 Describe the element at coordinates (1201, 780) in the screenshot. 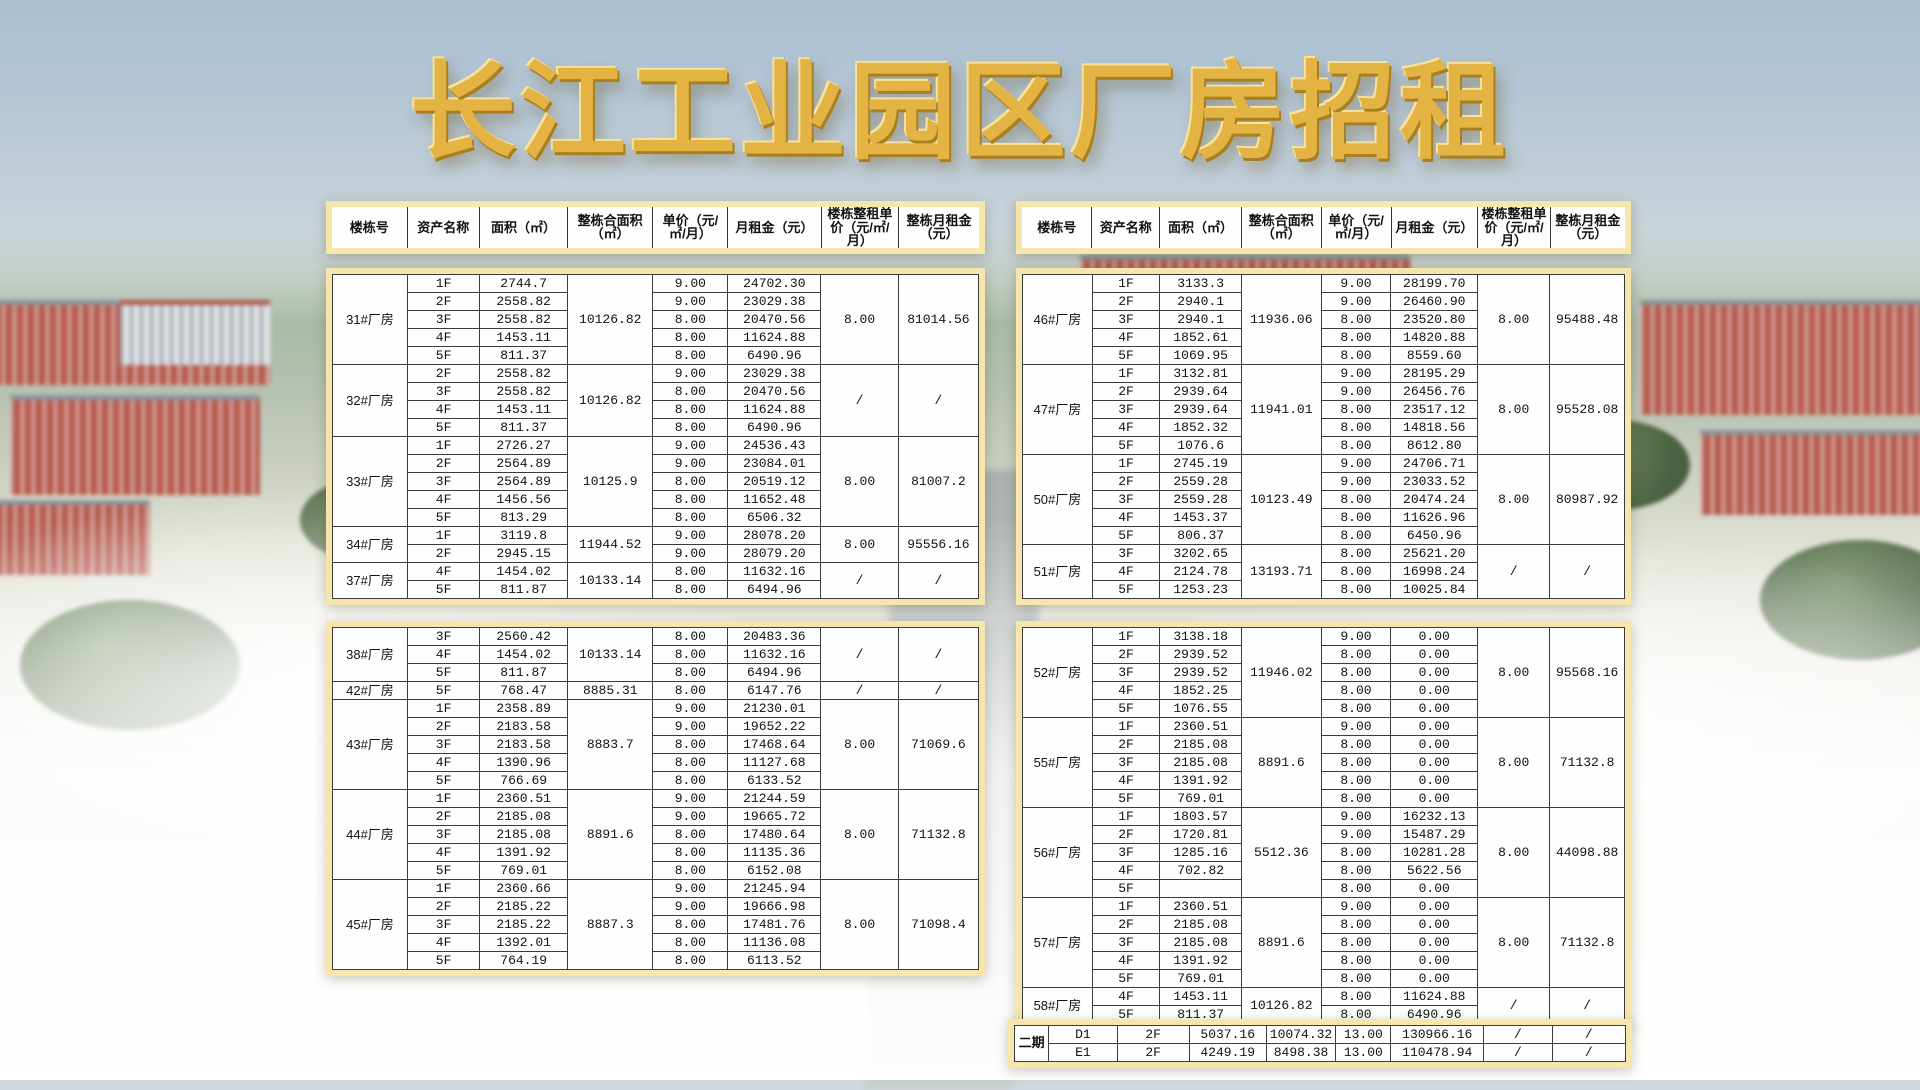

I see `area-cell: 1391.92` at that location.